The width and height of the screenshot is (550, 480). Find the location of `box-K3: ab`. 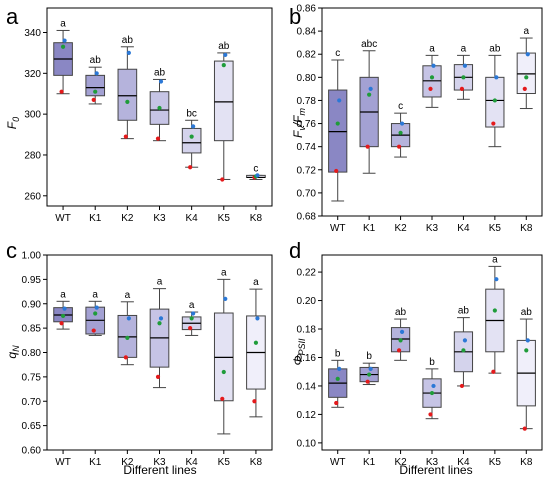

box-K3: ab is located at coordinates (159, 104).